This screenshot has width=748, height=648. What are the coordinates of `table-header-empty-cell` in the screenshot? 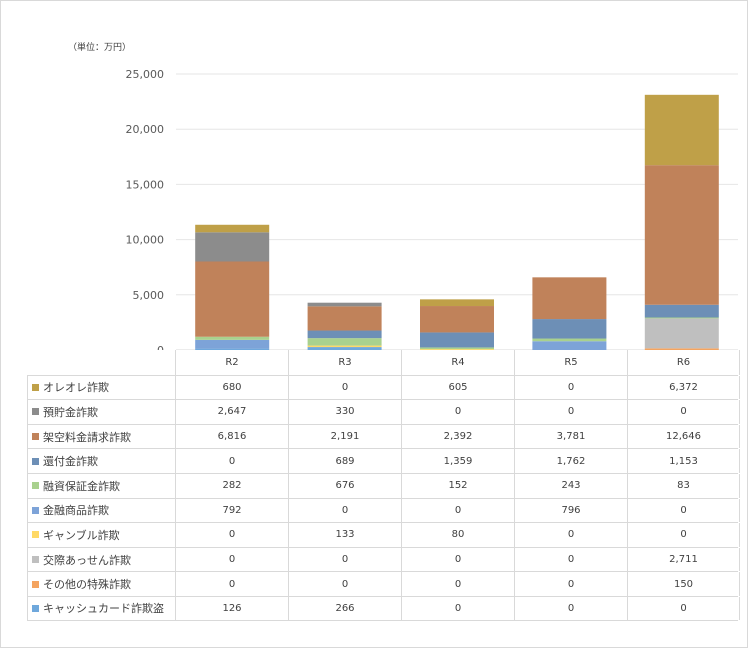 It's located at (101, 362).